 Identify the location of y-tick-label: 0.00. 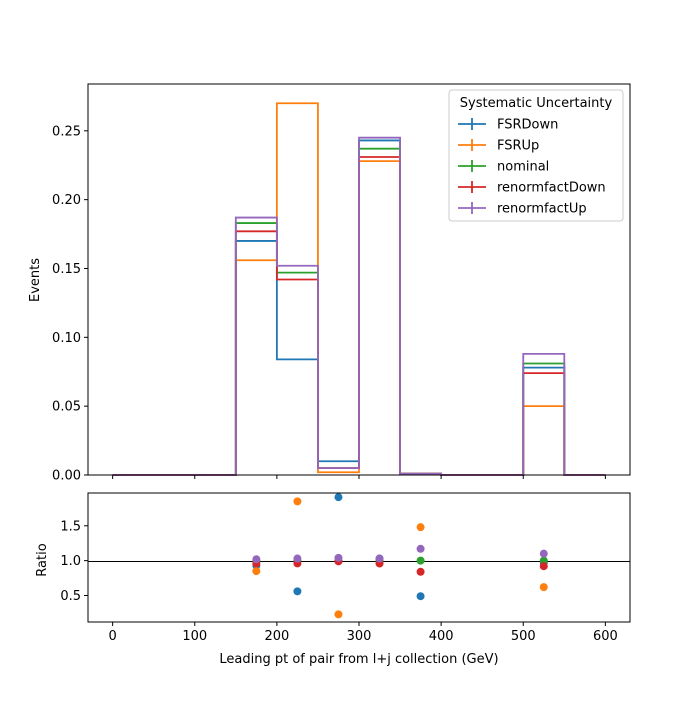
(66, 476).